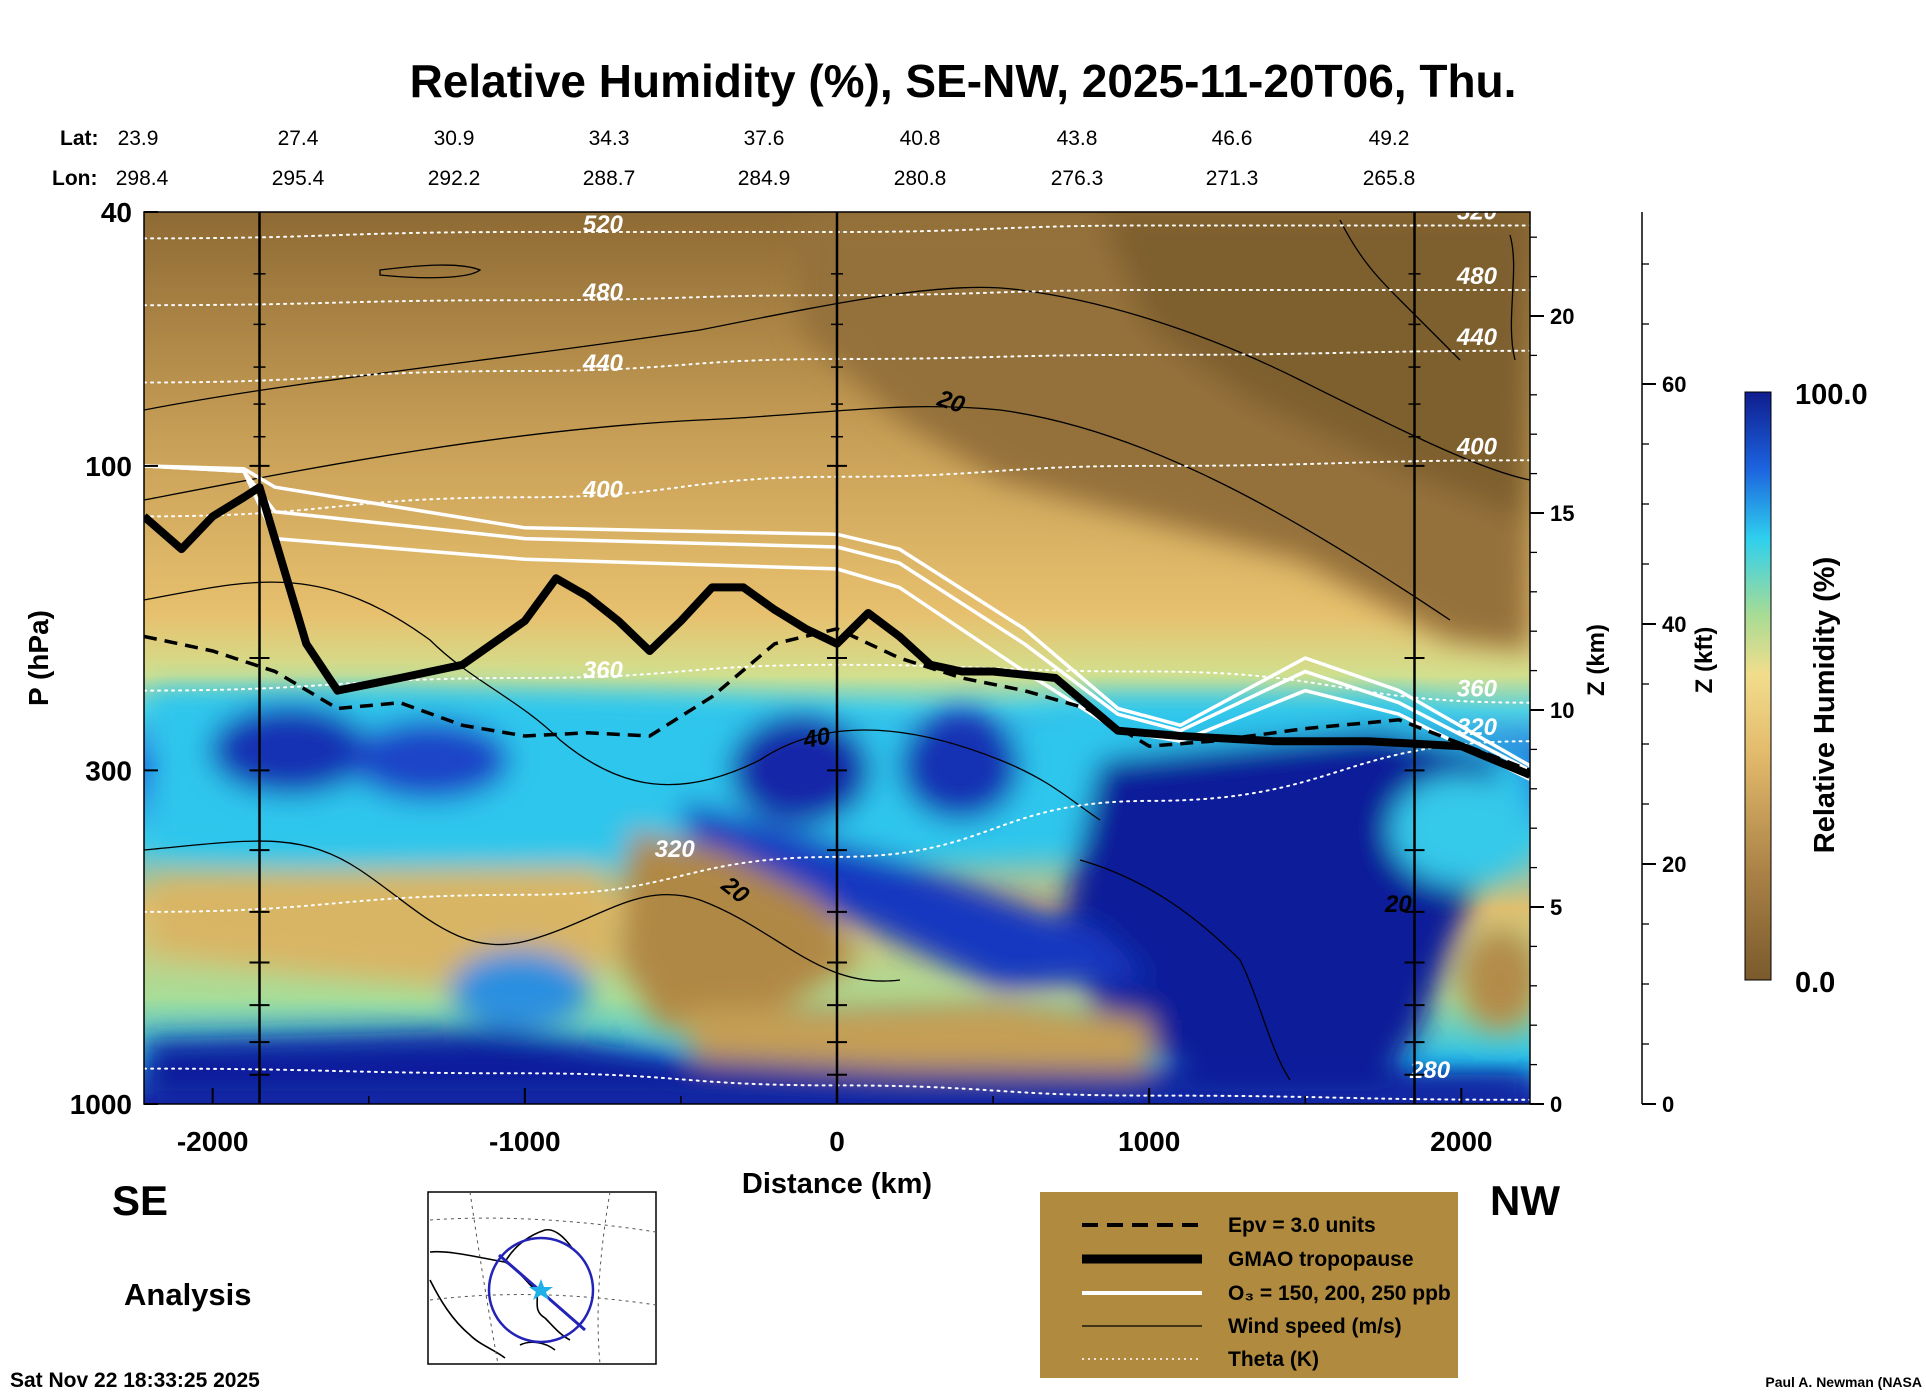 Image resolution: width=1926 pixels, height=1394 pixels. I want to click on z-km-tick-label: 15, so click(1562, 513).